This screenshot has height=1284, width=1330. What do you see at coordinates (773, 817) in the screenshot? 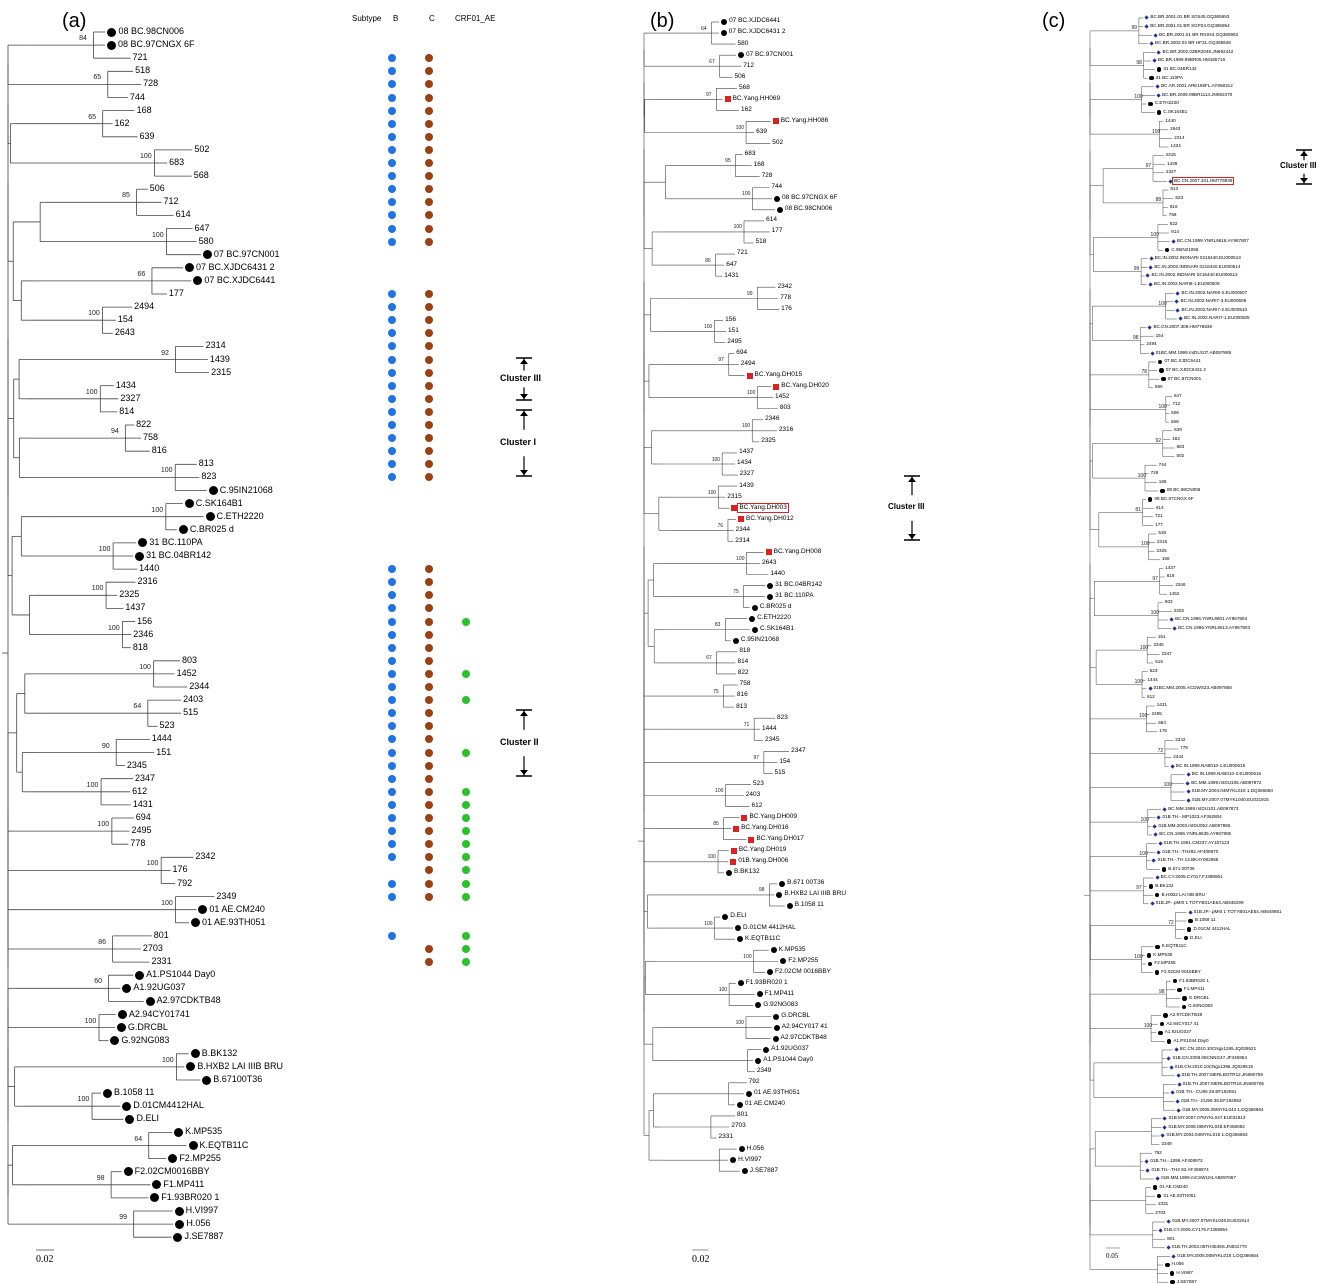
I see `leaf-label: BC.Yang.DH009` at bounding box center [773, 817].